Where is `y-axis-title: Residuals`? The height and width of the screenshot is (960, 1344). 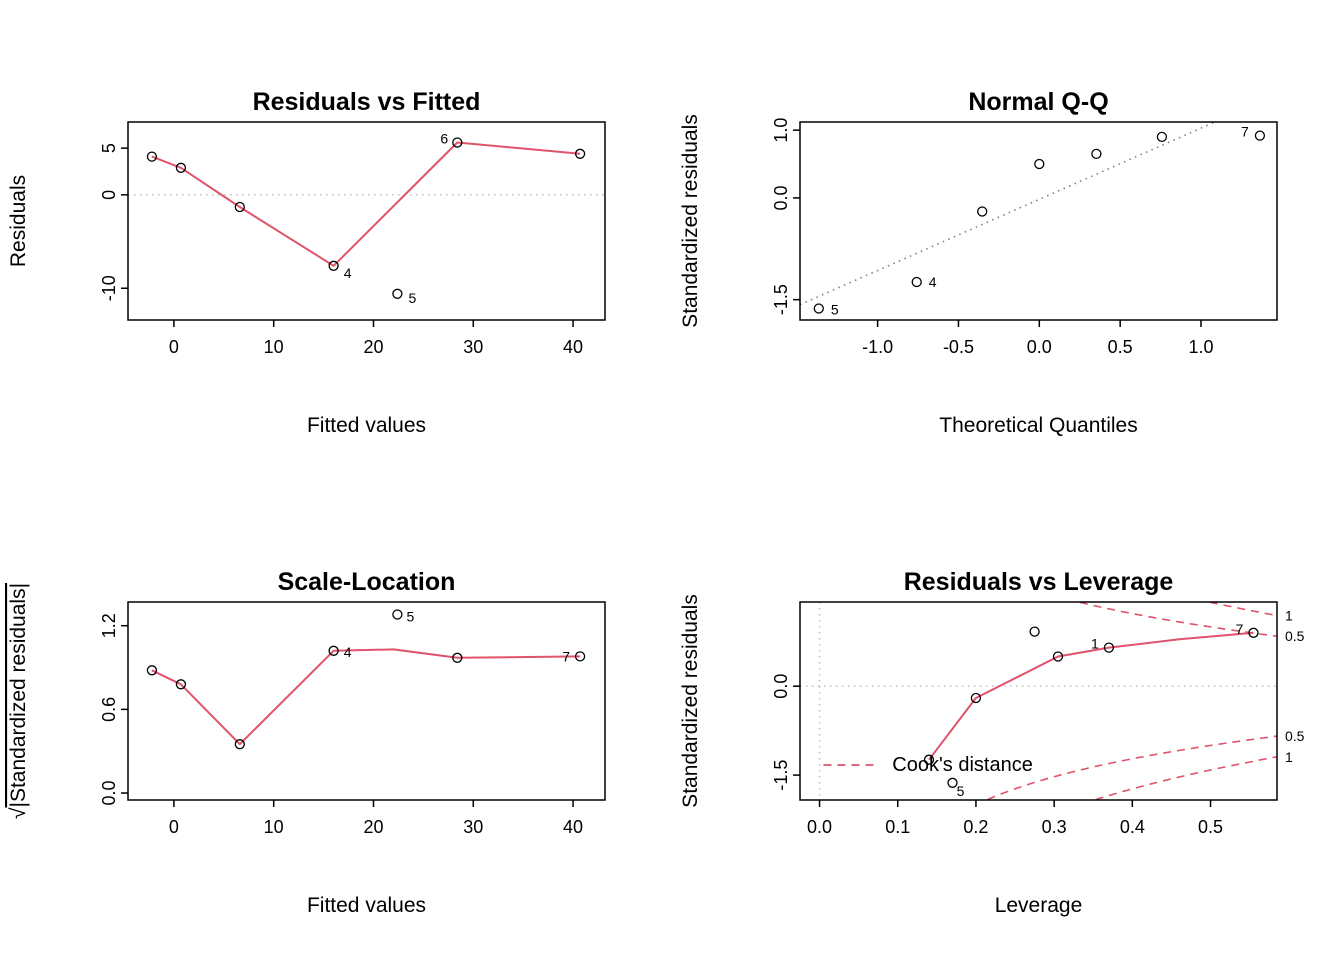 y-axis-title: Residuals is located at coordinates (18, 221).